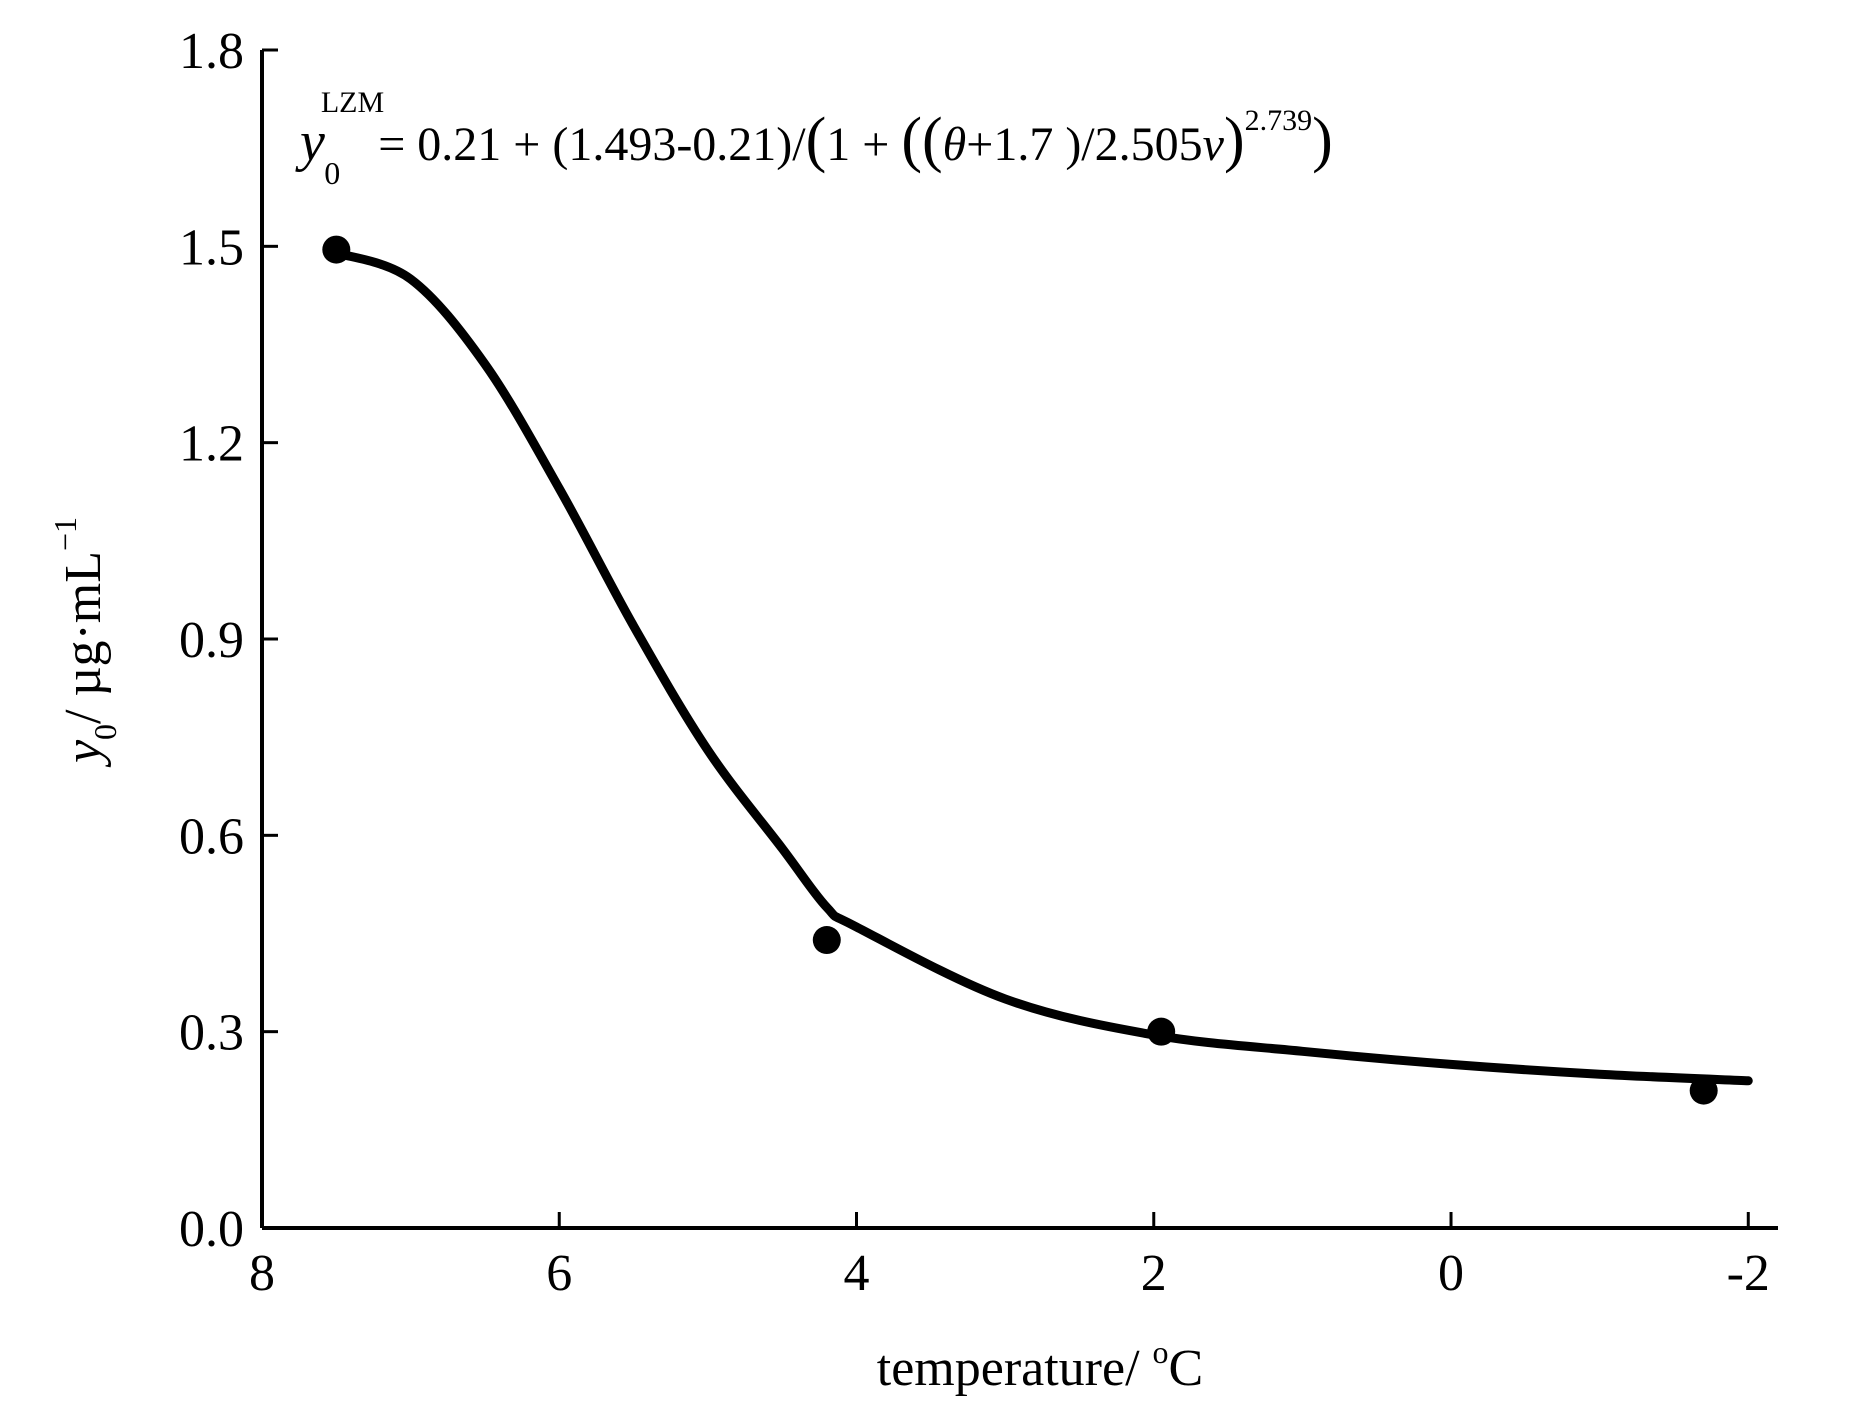 The image size is (1866, 1411). What do you see at coordinates (211, 444) in the screenshot?
I see `y-tick-label: 1.2` at bounding box center [211, 444].